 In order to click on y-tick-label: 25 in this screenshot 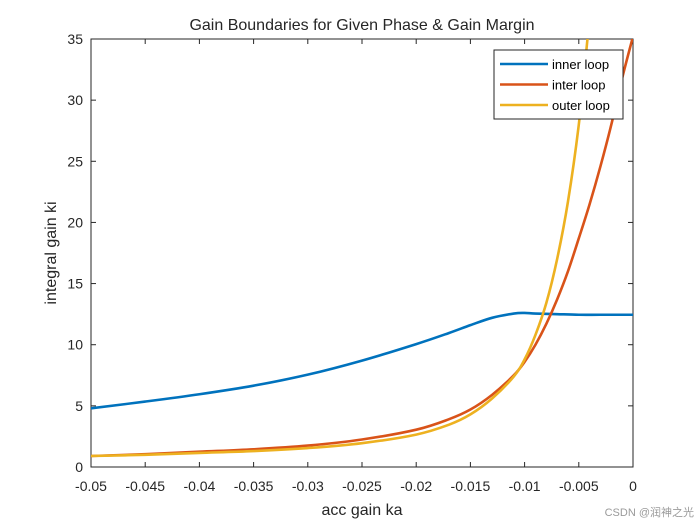, I will do `click(75, 161)`.